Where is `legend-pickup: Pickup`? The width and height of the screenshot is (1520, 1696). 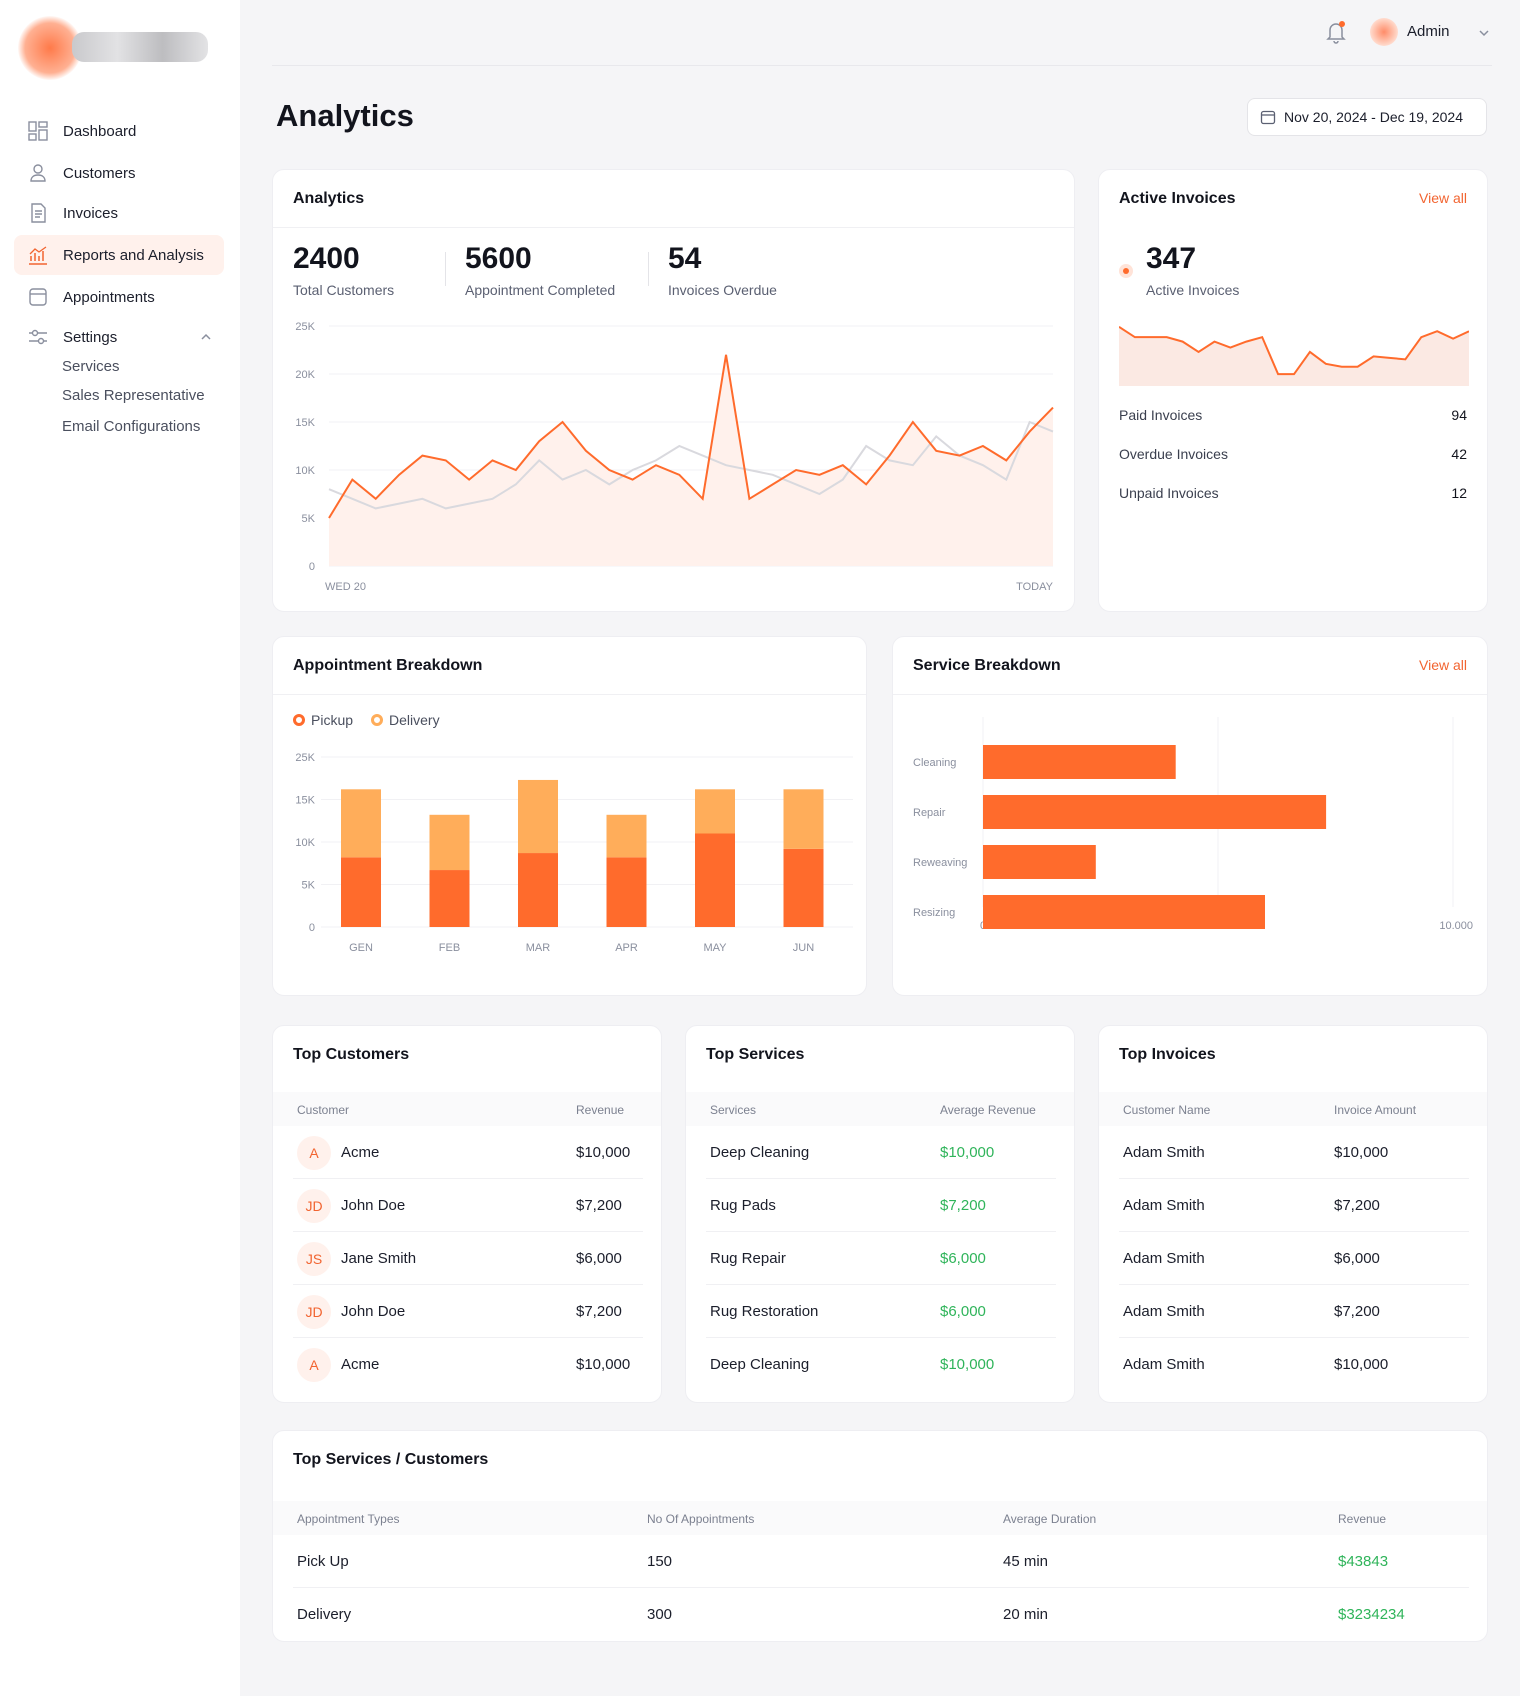 legend-pickup: Pickup is located at coordinates (323, 720).